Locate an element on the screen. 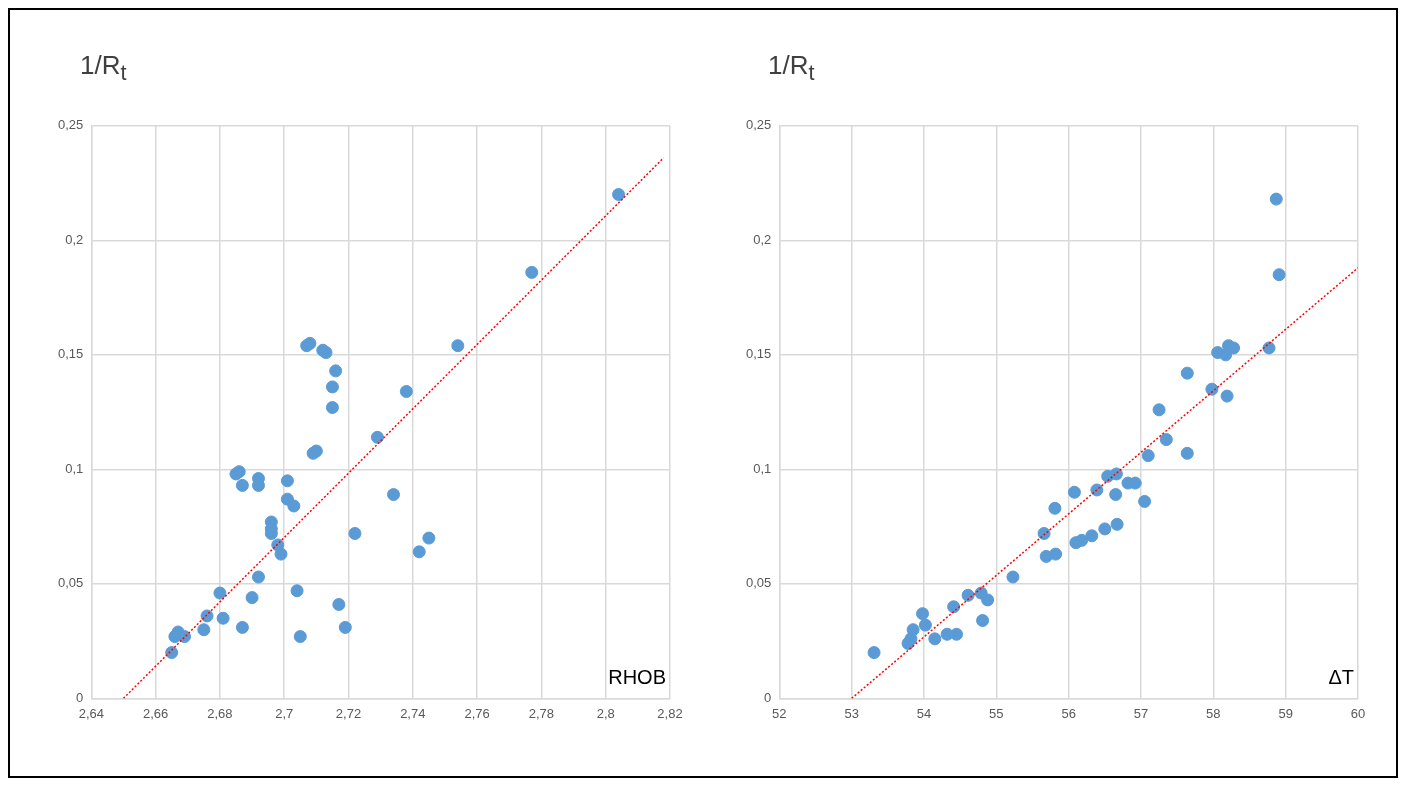 The image size is (1418, 798). x-tick-label: 53 is located at coordinates (851, 713).